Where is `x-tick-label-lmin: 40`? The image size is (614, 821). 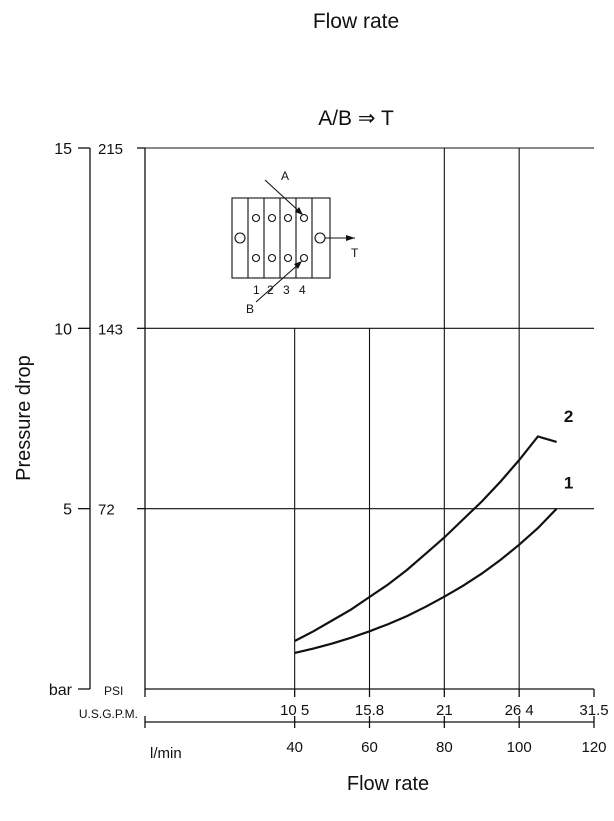 x-tick-label-lmin: 40 is located at coordinates (294, 747).